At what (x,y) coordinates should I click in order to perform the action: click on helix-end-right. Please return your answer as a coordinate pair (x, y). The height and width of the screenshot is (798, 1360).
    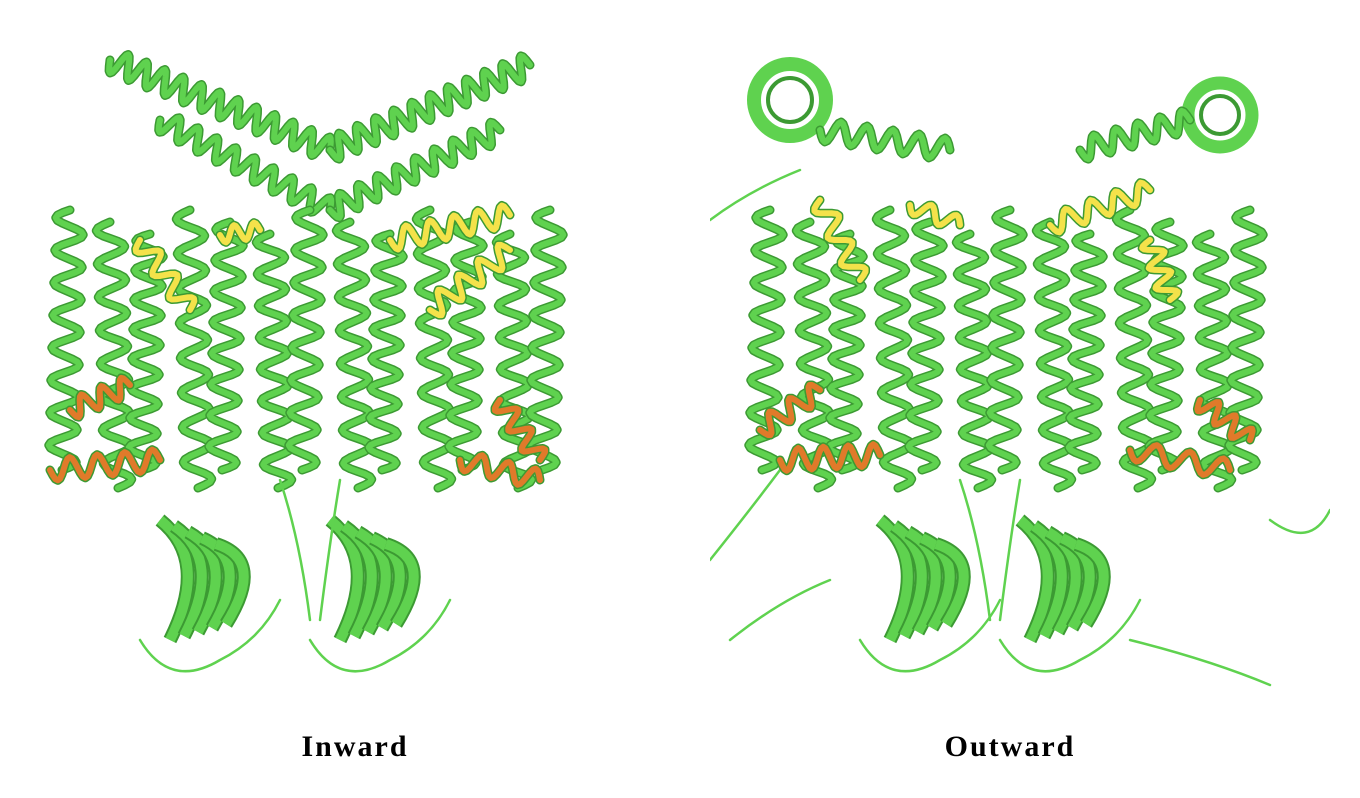
    Looking at the image, I should click on (1220, 115).